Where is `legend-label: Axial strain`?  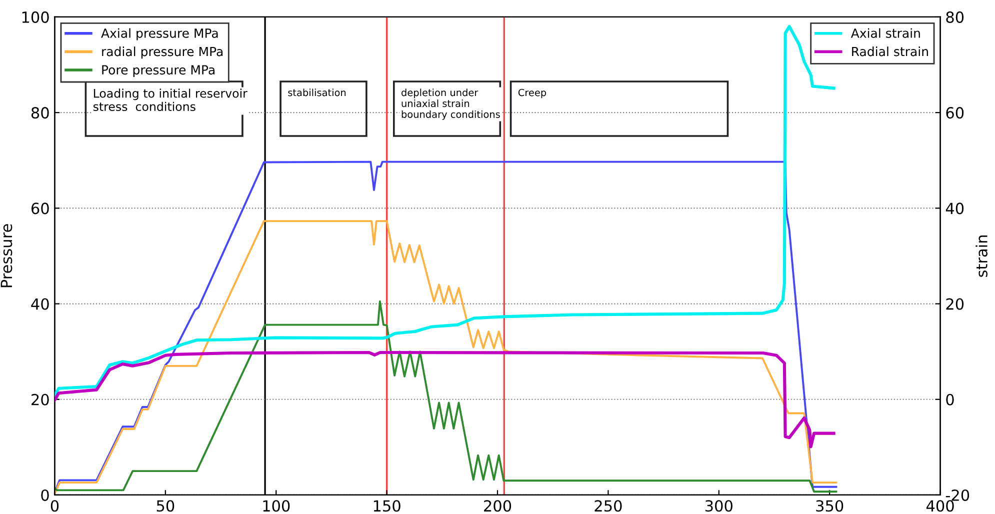 legend-label: Axial strain is located at coordinates (885, 33).